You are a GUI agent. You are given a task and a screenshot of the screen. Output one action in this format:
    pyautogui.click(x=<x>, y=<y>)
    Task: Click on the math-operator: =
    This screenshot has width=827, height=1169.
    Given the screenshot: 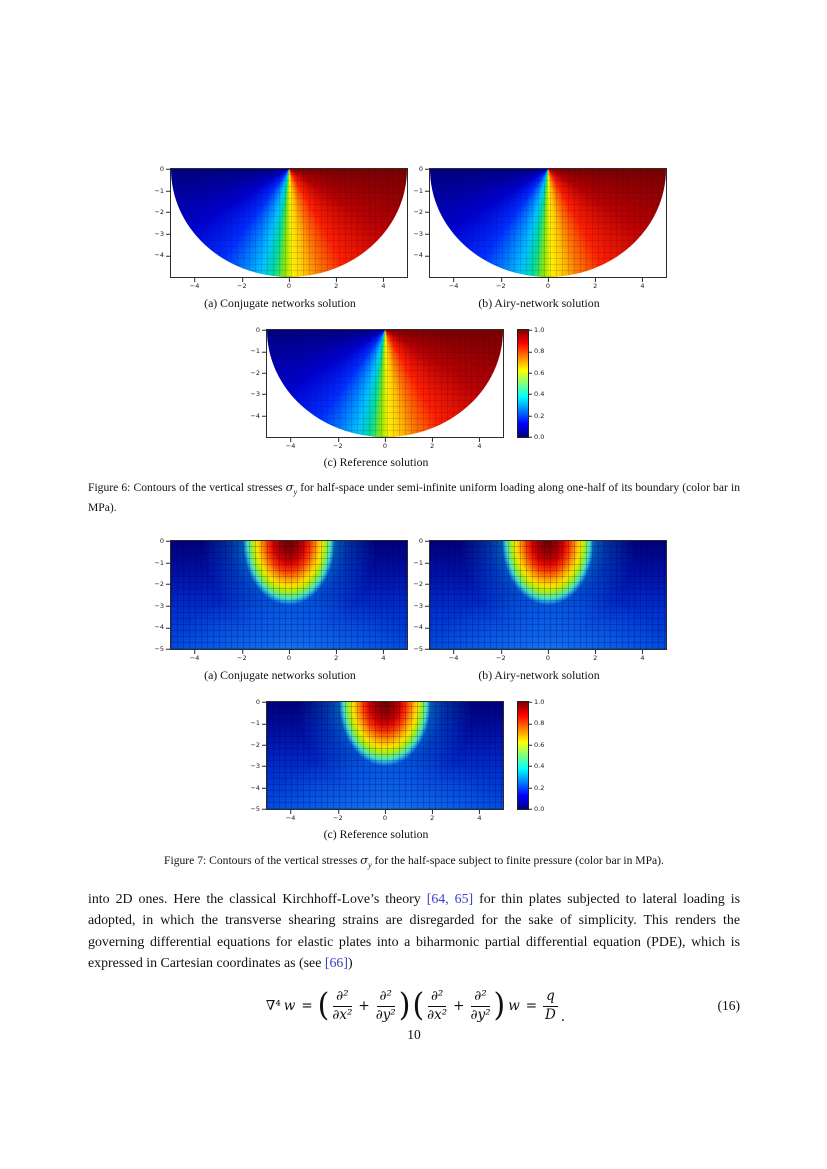 What is the action you would take?
    pyautogui.click(x=531, y=1006)
    